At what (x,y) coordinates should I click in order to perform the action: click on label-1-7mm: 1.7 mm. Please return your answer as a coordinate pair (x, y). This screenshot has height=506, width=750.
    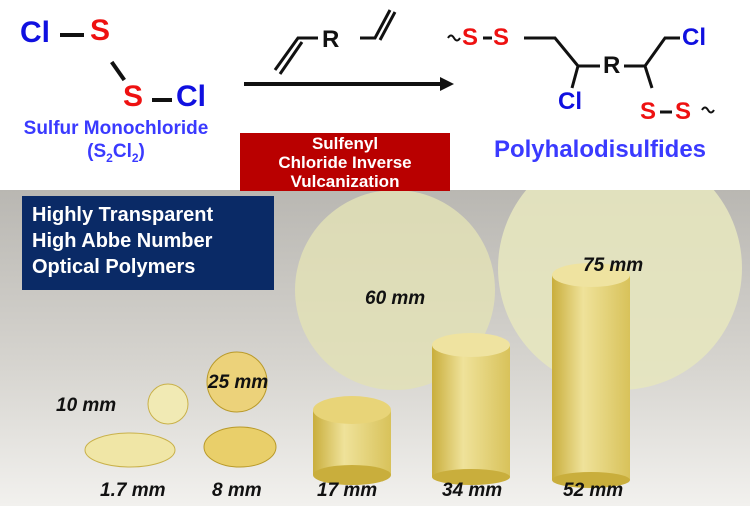
    Looking at the image, I should click on (133, 490).